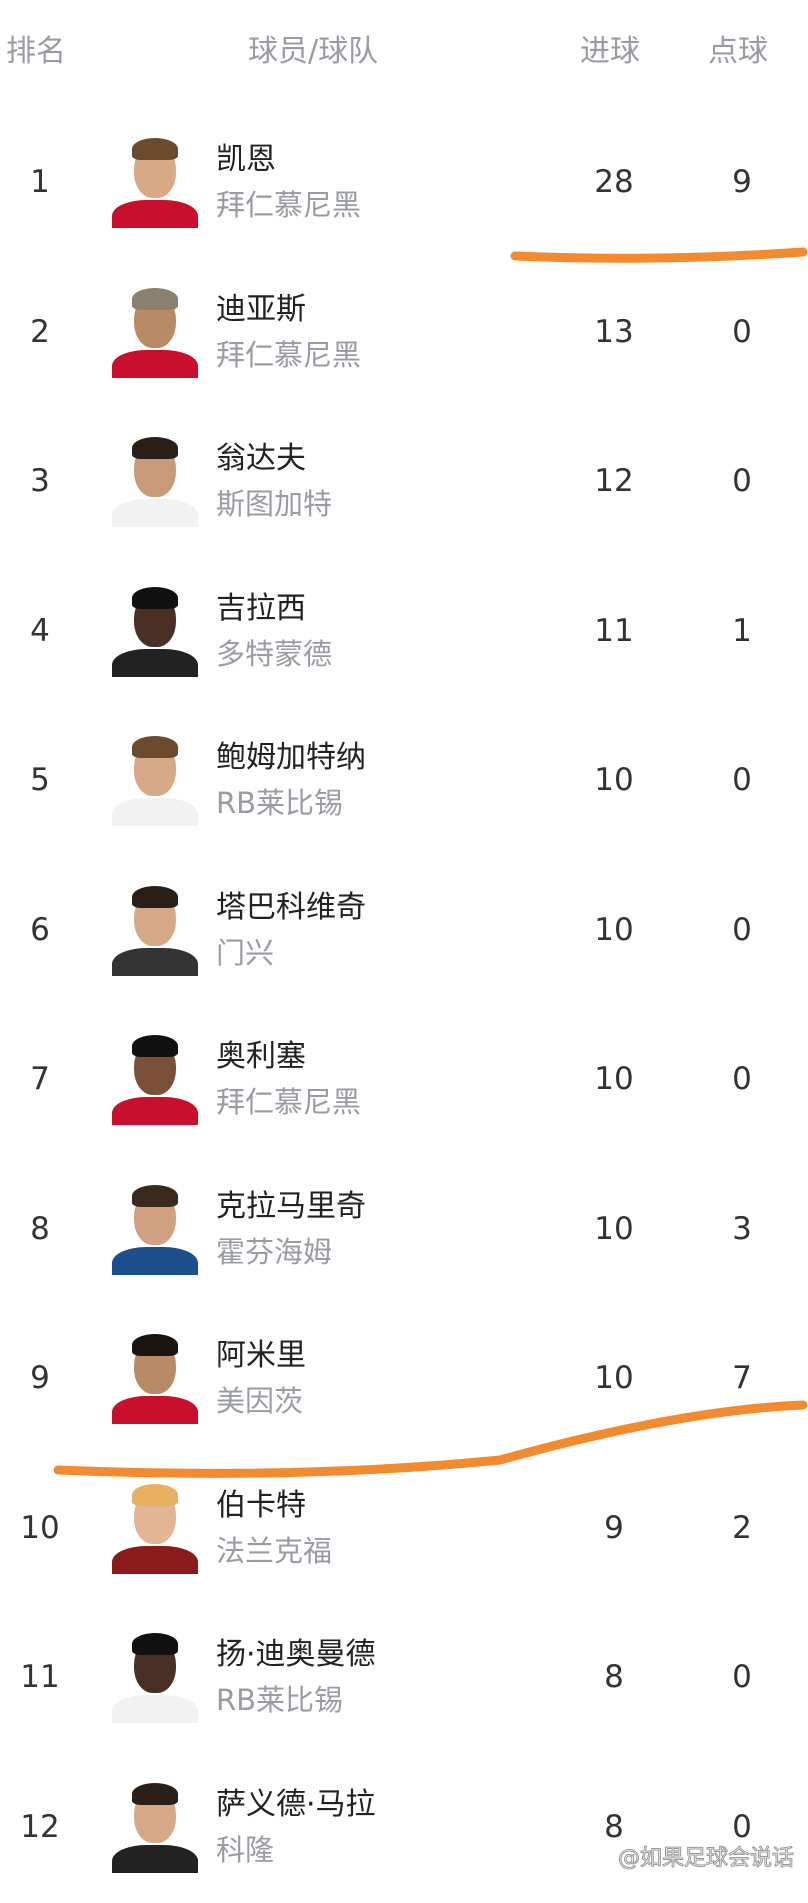  What do you see at coordinates (274, 1251) in the screenshot?
I see `team-name: 霍芬海姆` at bounding box center [274, 1251].